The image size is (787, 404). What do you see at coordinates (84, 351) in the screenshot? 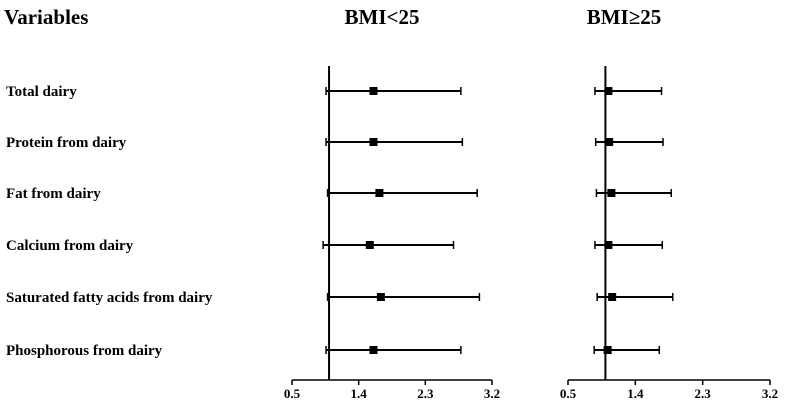
I see `variable-label: Phosphorous from dairy` at bounding box center [84, 351].